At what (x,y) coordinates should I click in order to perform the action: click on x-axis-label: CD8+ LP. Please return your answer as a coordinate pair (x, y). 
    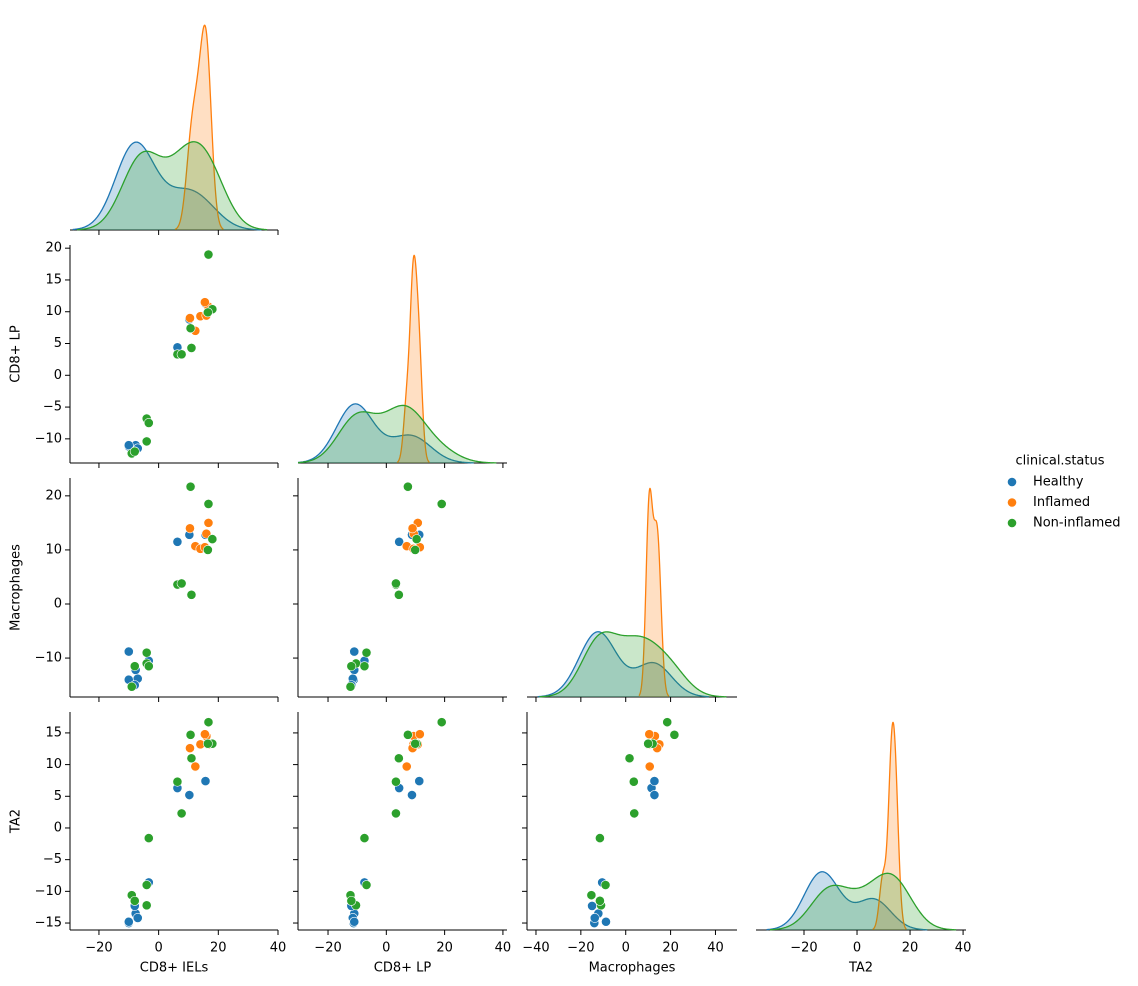
    Looking at the image, I should click on (403, 968).